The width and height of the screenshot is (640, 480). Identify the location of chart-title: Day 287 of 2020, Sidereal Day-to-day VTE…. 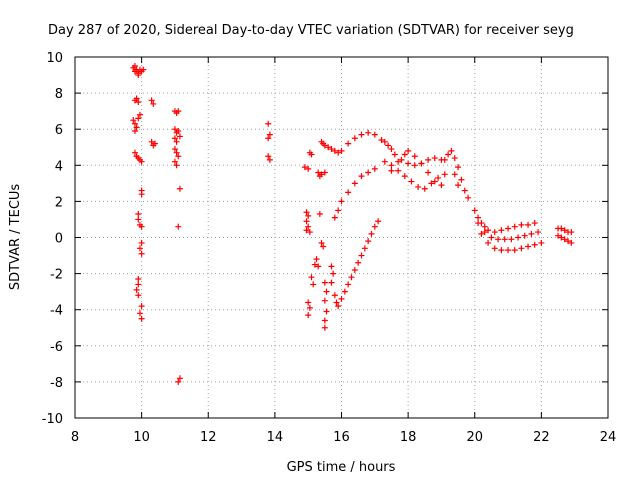
(311, 30).